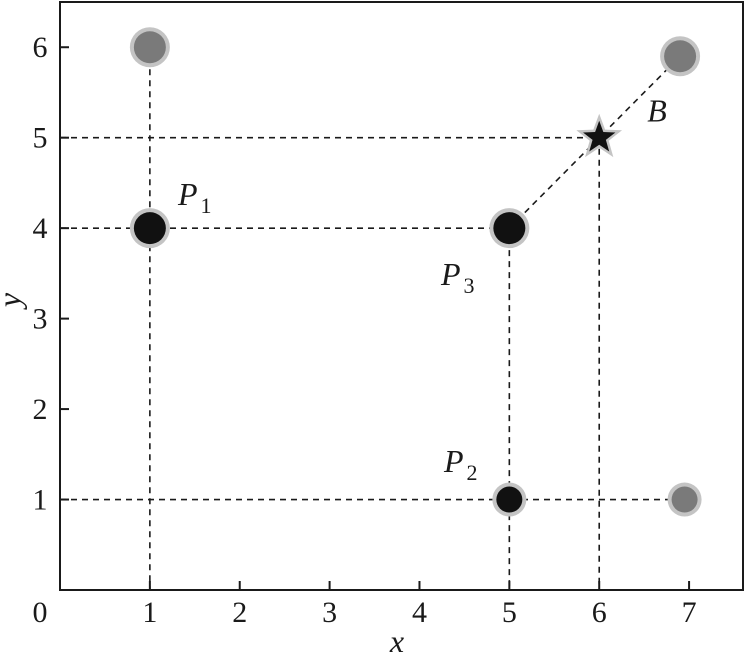  Describe the element at coordinates (13, 301) in the screenshot. I see `y-axis-label: y` at that location.